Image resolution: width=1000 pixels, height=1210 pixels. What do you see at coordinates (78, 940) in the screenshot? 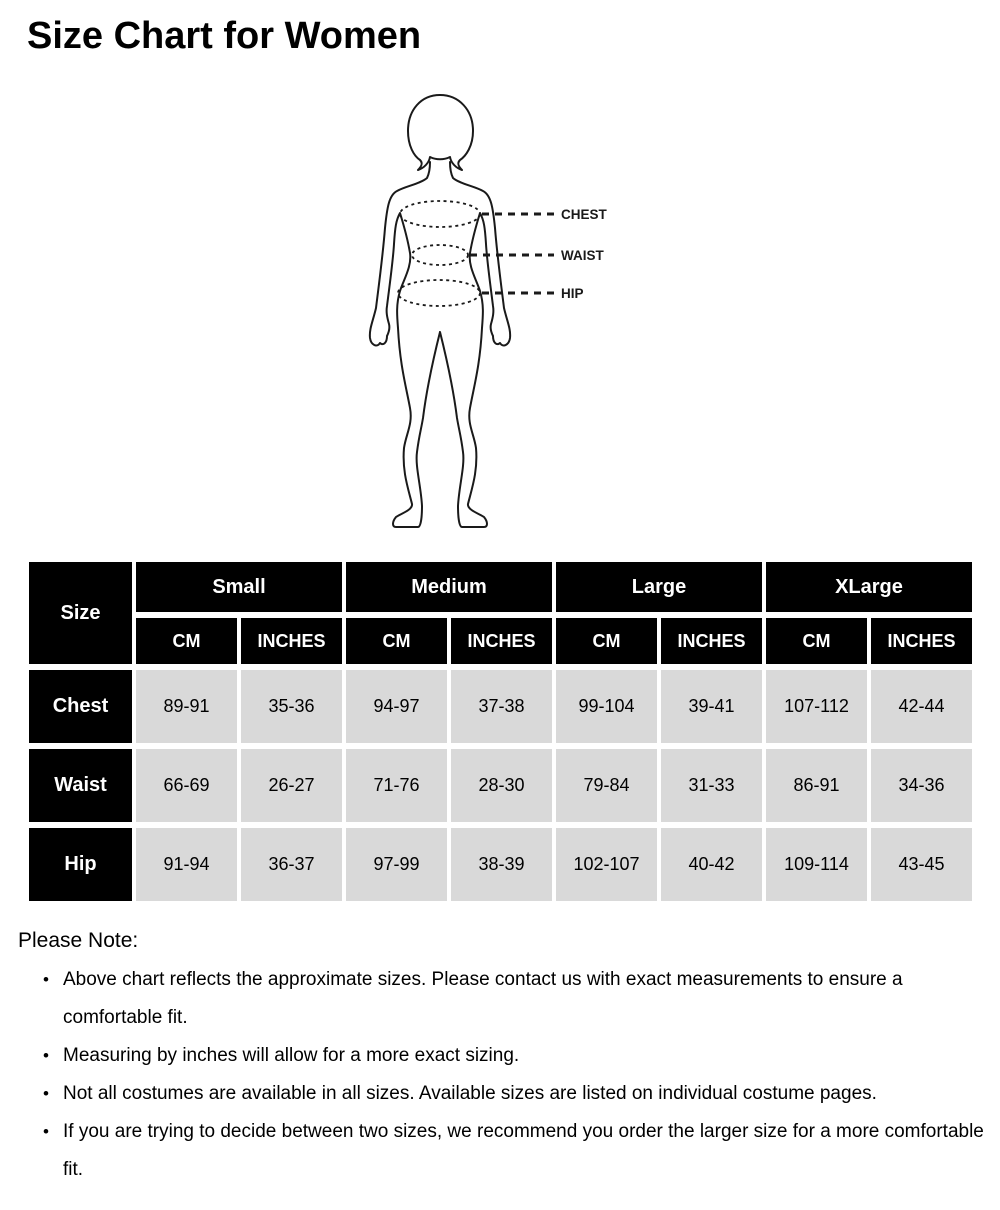
I see `notes-heading: Please Note:` at bounding box center [78, 940].